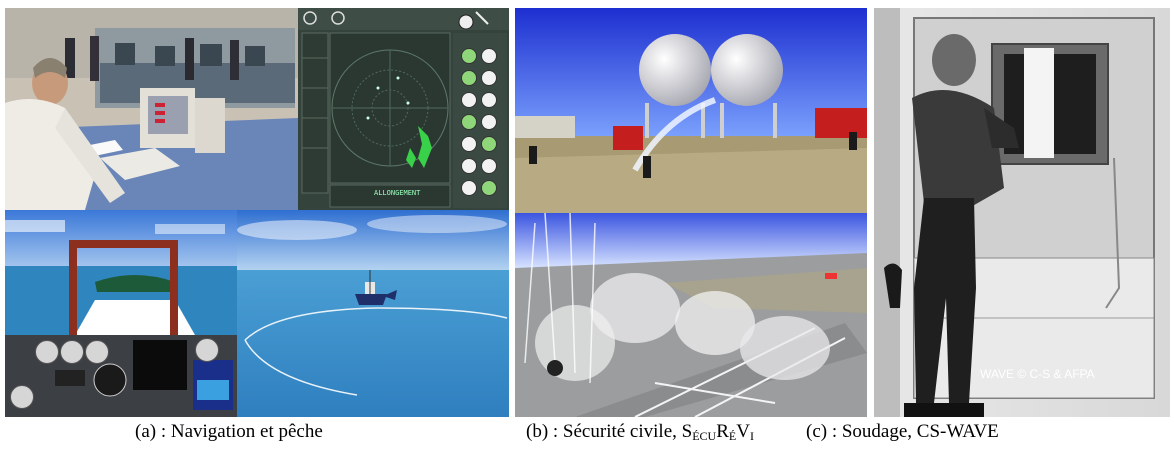  What do you see at coordinates (151, 109) in the screenshot?
I see `navigation-training-room-photo` at bounding box center [151, 109].